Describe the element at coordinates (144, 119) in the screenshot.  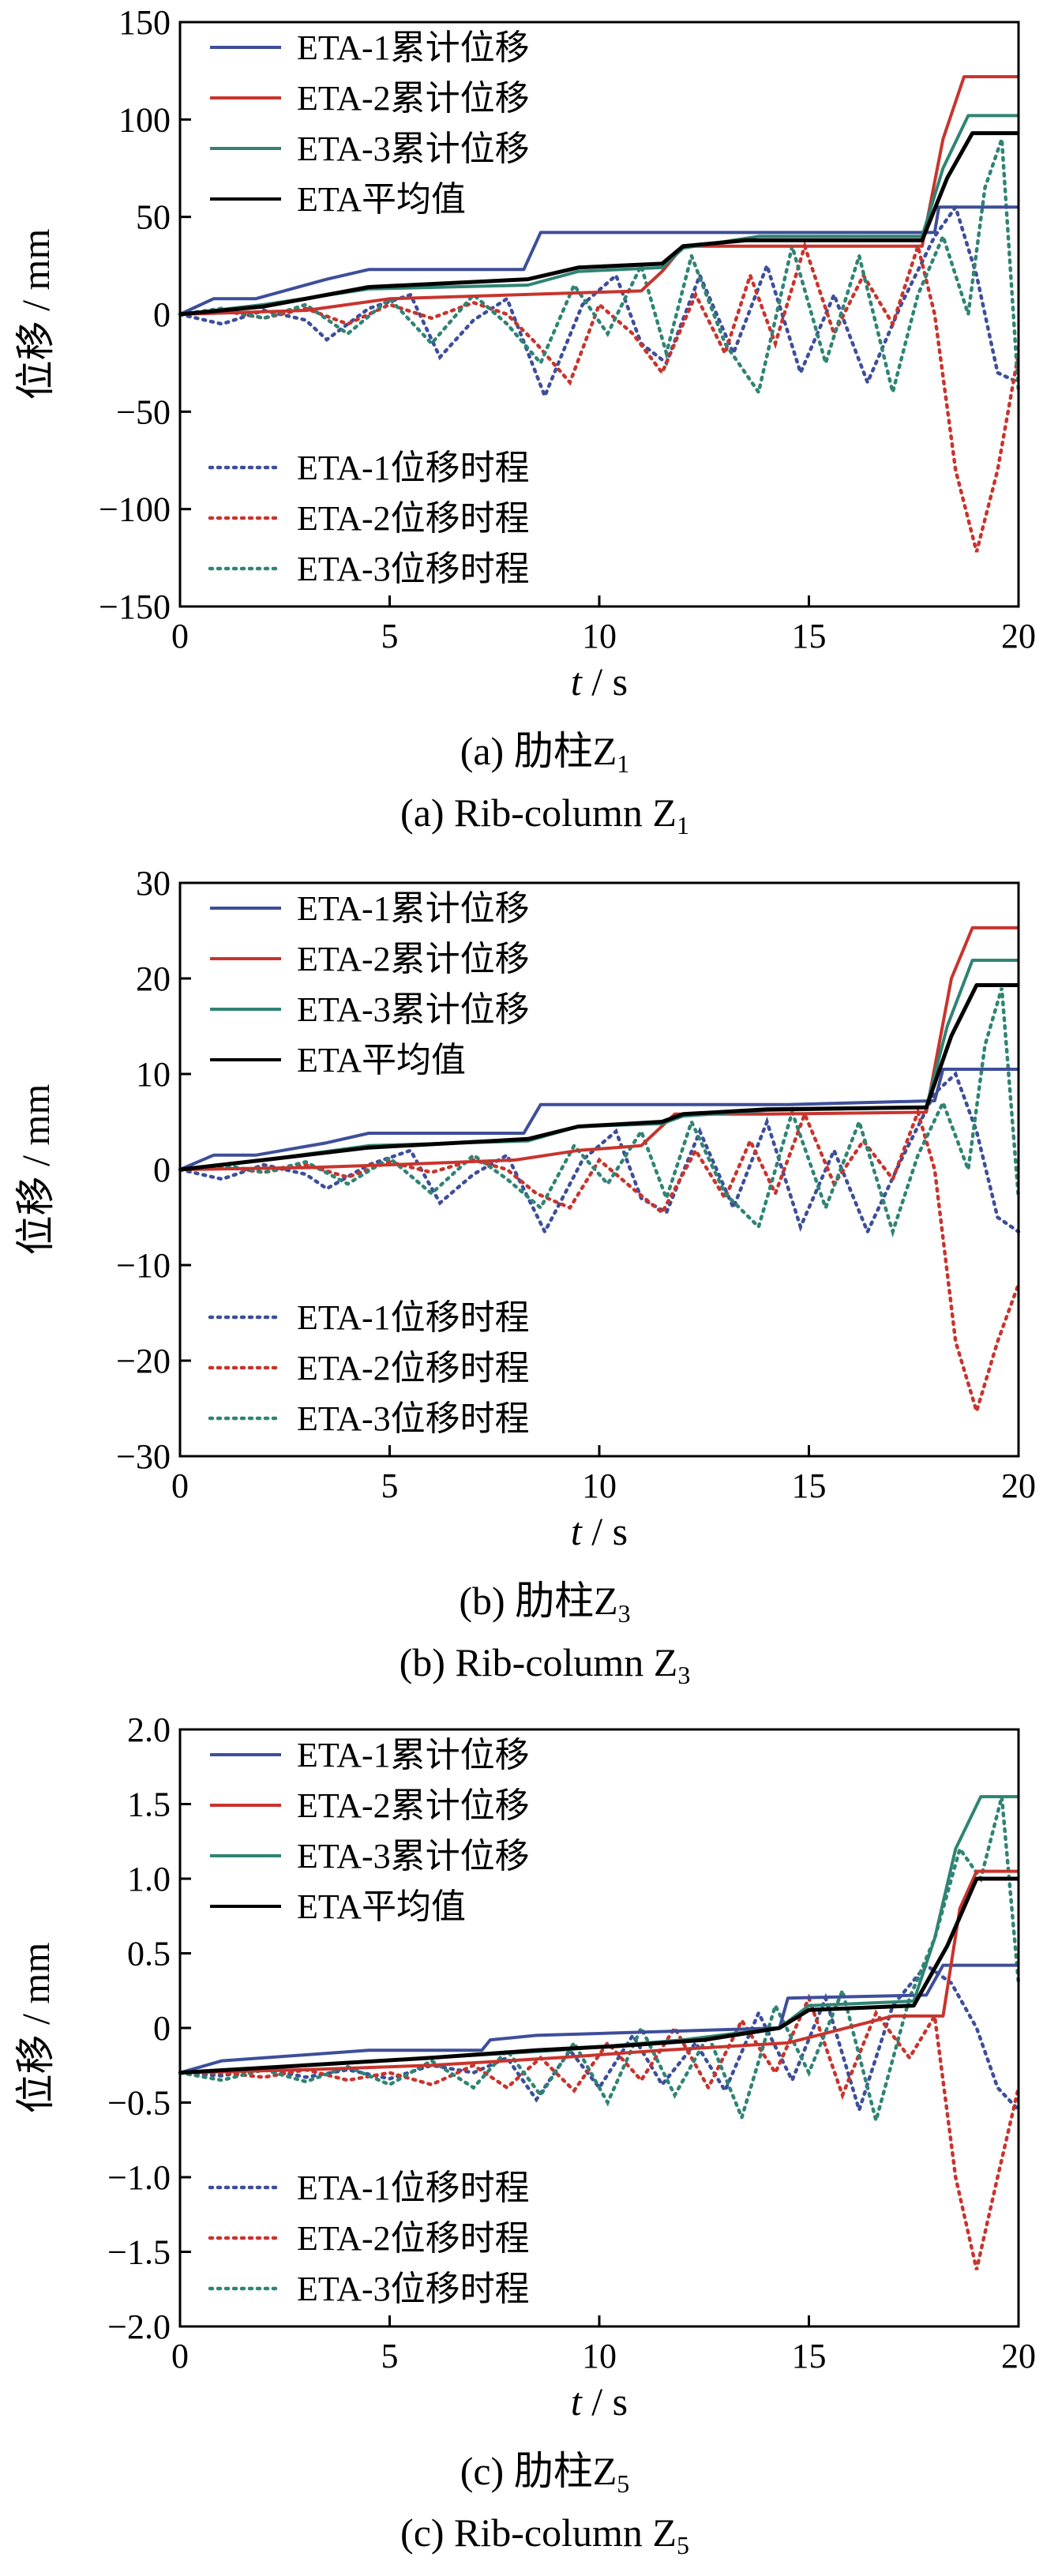
I see `y-tick-label: 100` at that location.